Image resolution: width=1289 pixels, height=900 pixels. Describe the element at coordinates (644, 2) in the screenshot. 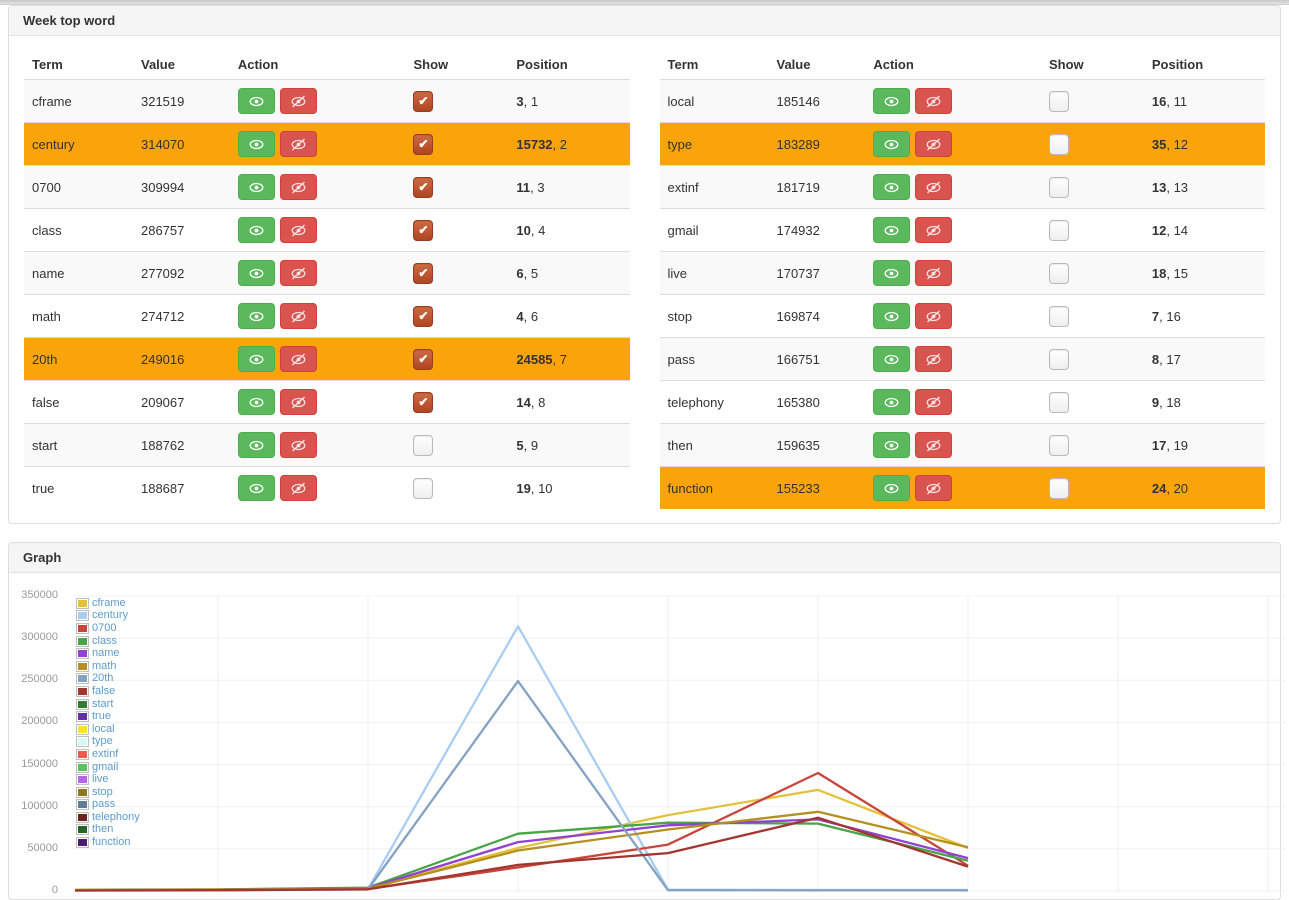

I see `window-top-bar` at that location.